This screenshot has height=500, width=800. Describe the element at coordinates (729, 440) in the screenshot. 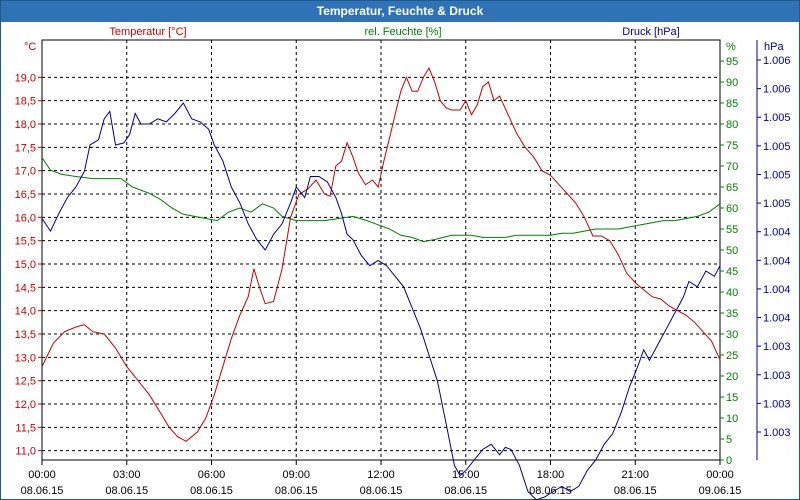

I see `humidity-tick-label: 5` at that location.